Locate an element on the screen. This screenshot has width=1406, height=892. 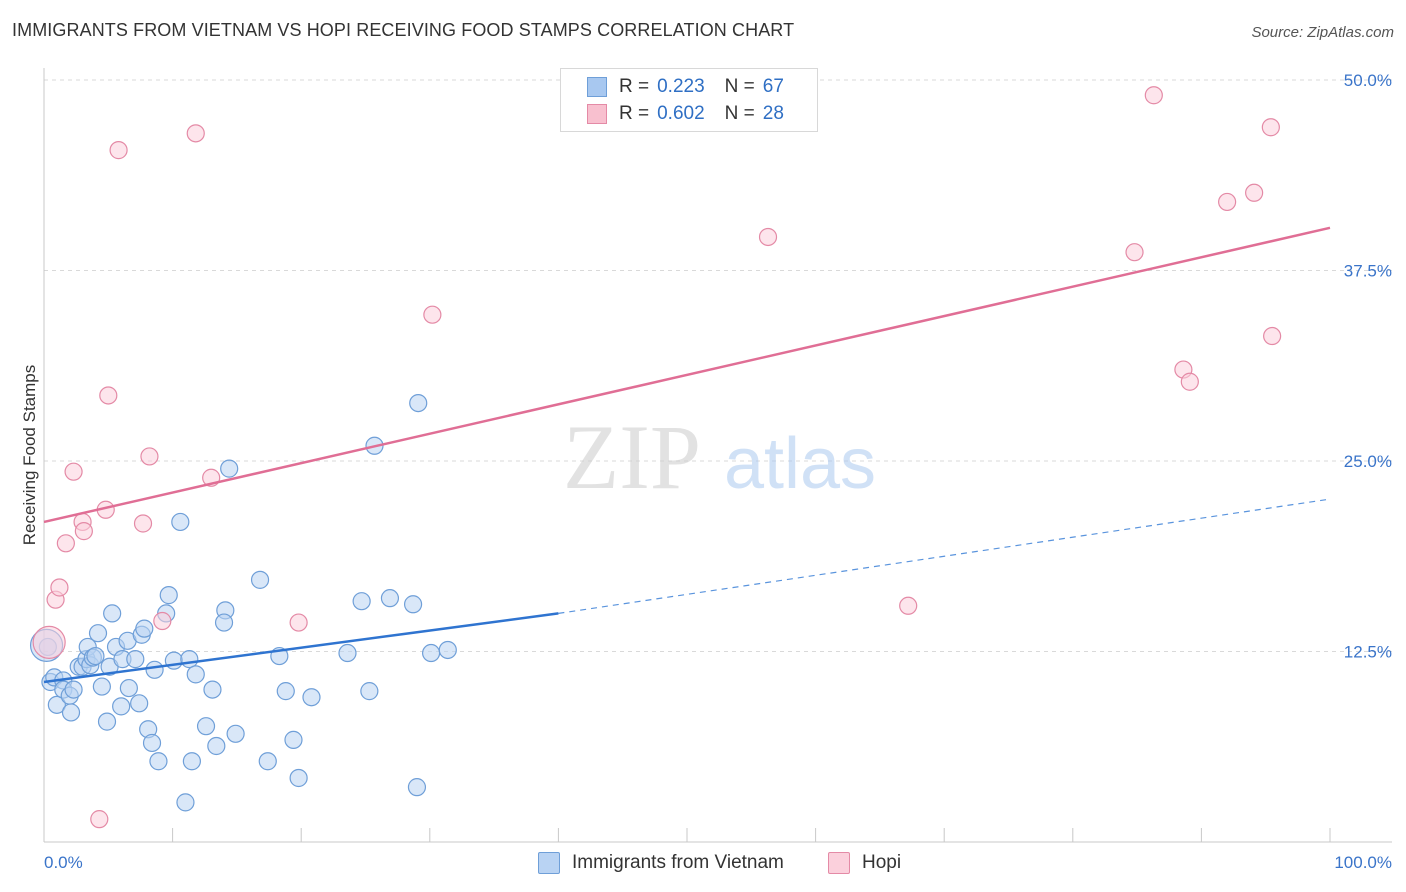
y-tick-label: 25.0% is located at coordinates (1368, 461).